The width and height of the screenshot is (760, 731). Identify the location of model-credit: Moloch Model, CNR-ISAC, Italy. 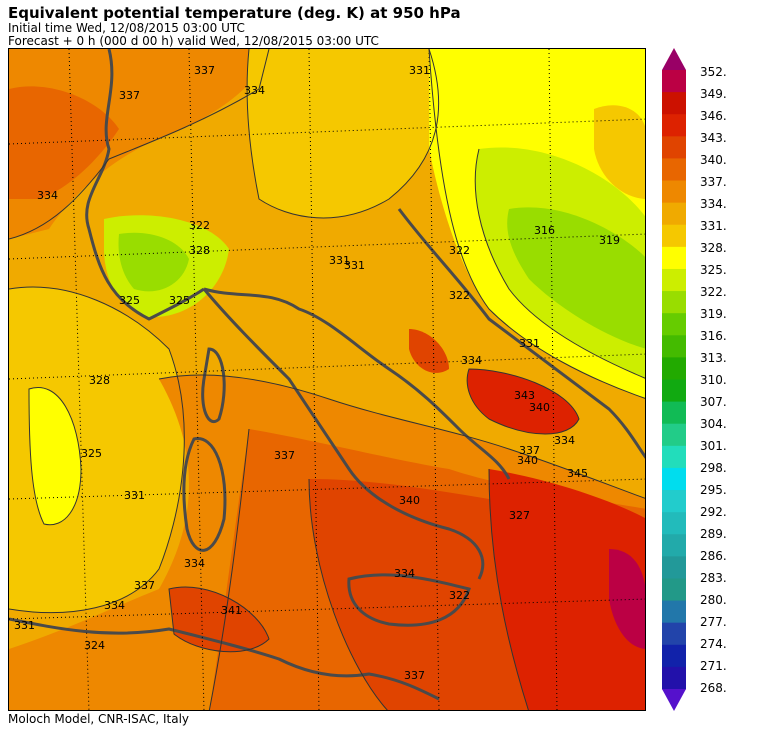
(99, 719).